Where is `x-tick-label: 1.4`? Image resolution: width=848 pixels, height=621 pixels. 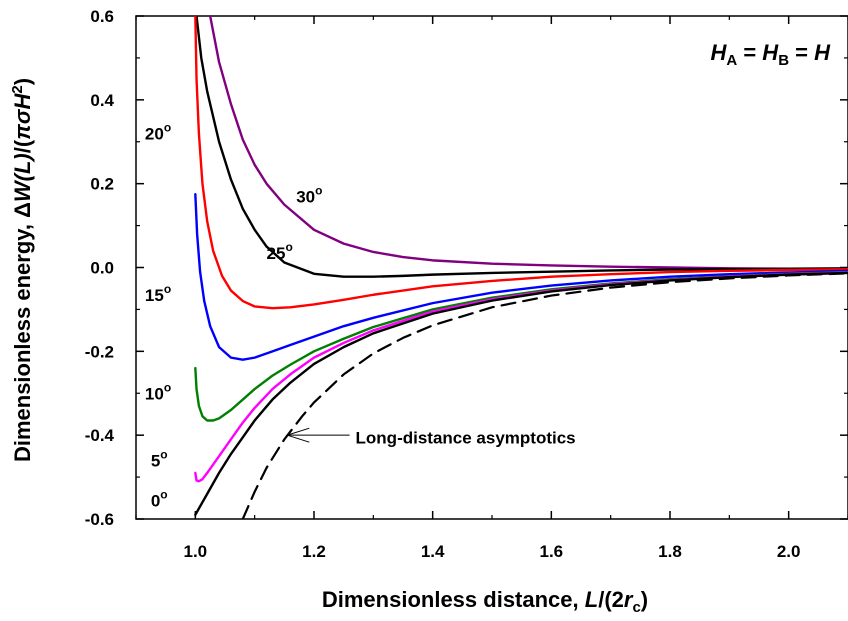
x-tick-label: 1.4 is located at coordinates (433, 551).